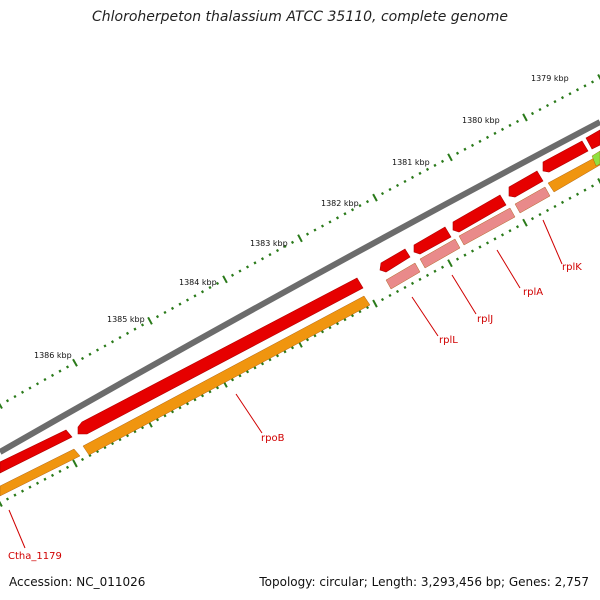  I want to click on cds-rpla-rev, so click(487, 226).